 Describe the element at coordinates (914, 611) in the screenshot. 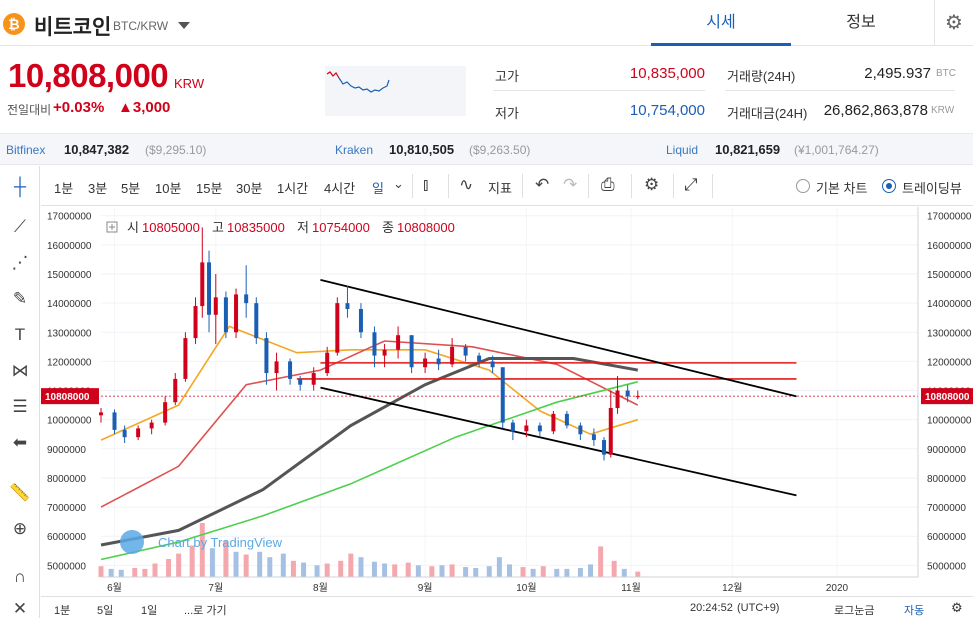

I see `auto-scale-button: 자동` at that location.